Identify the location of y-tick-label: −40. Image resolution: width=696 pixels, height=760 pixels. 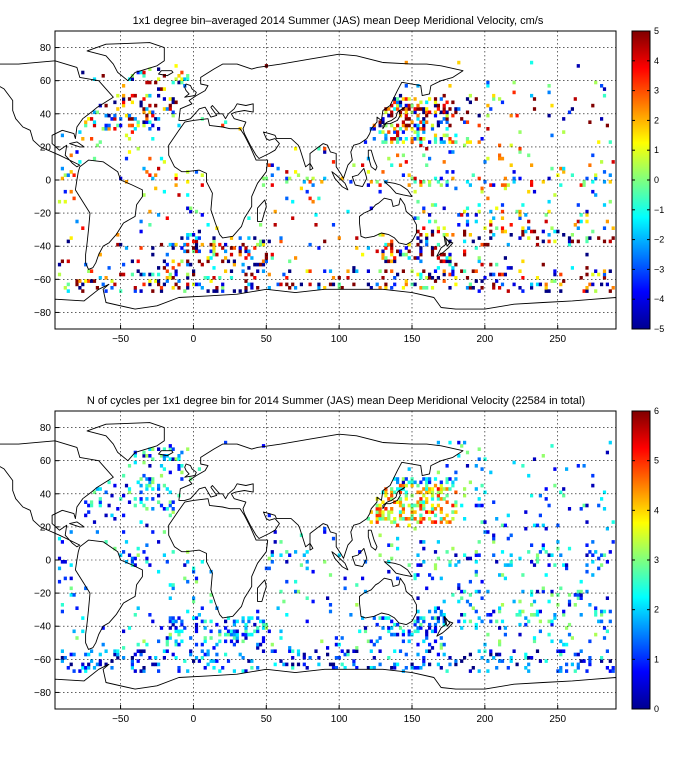
(42, 247).